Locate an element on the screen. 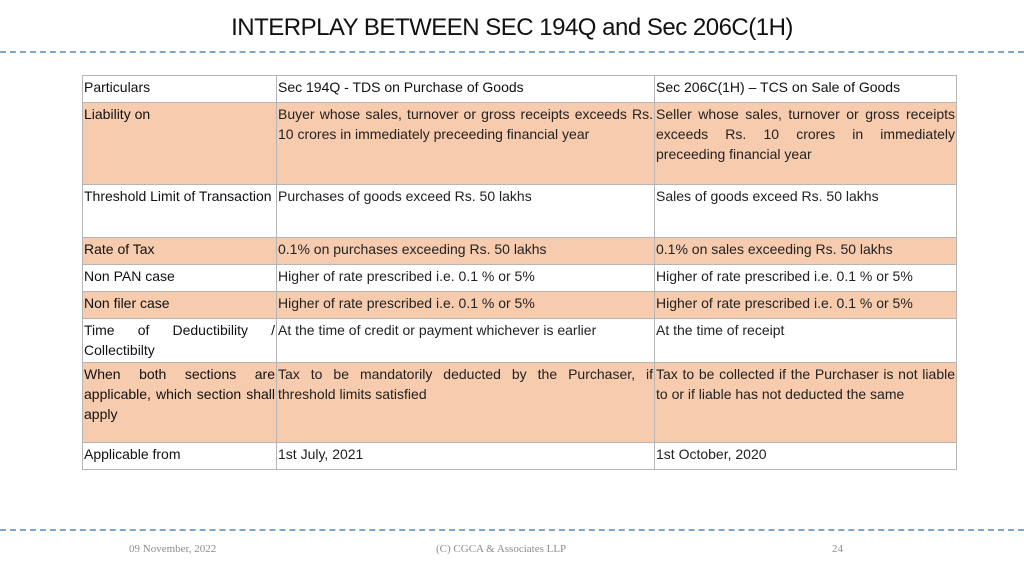 This screenshot has width=1024, height=576. header-cell-sec-206c: Sec 206C(1H) – TCS on Sale of Goods is located at coordinates (805, 89).